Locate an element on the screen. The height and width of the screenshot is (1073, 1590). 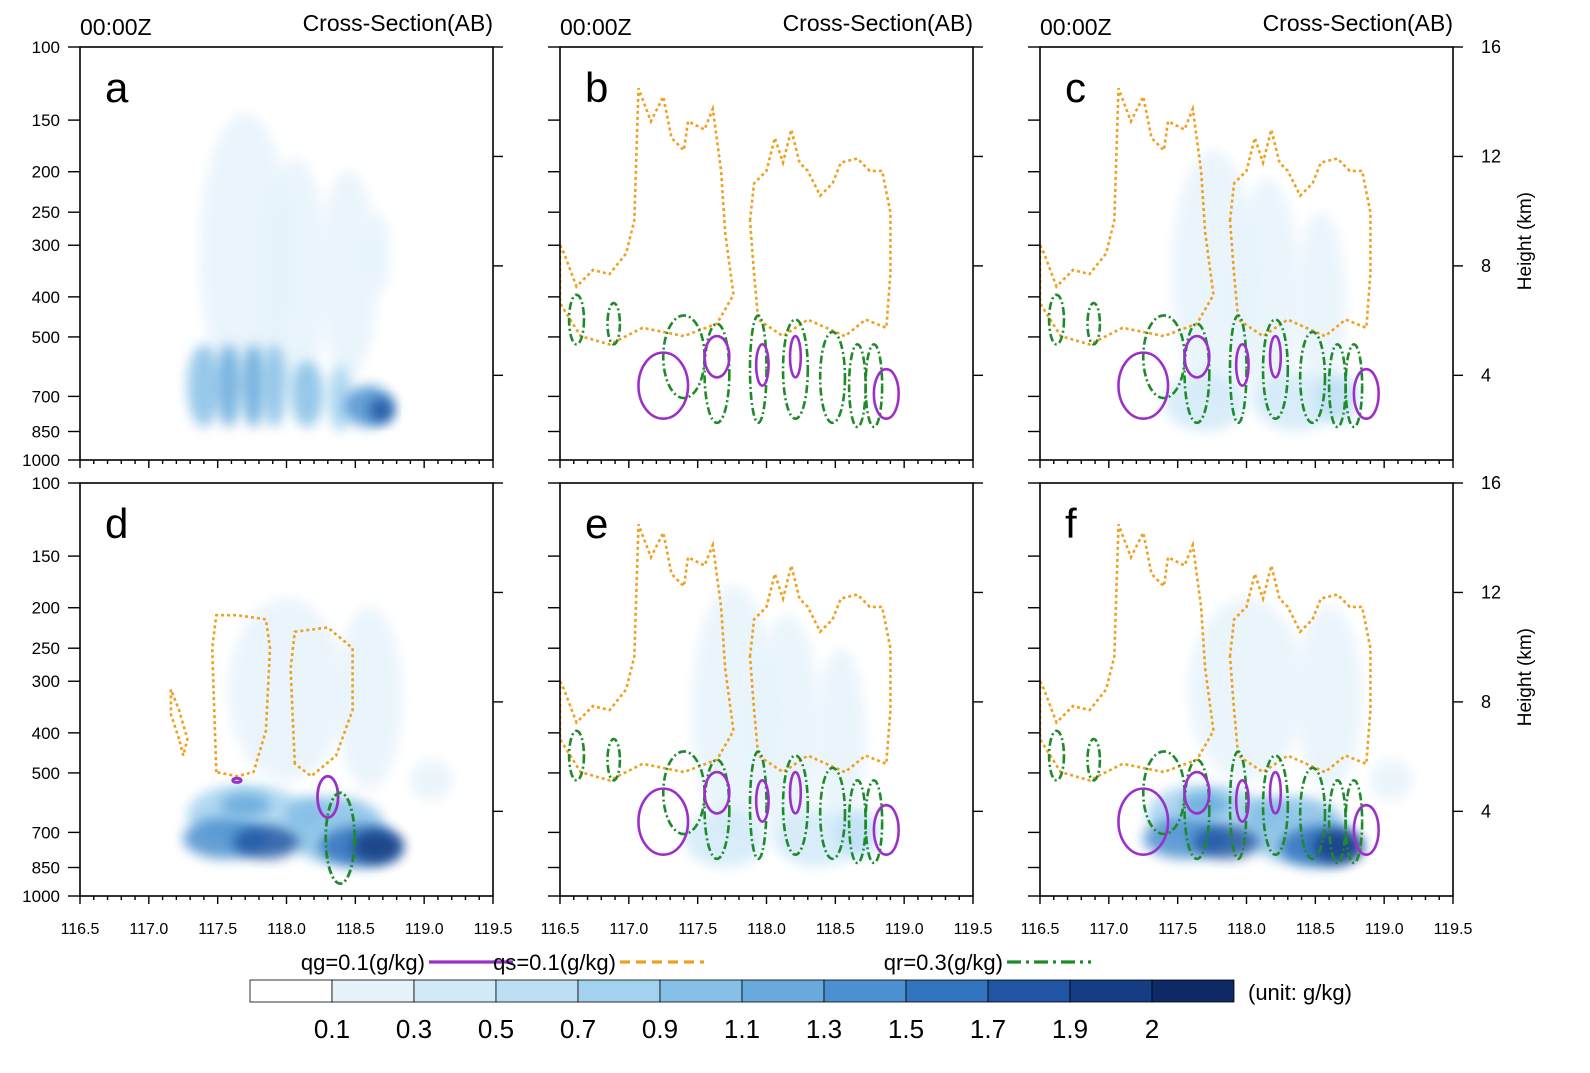
legend-label: qr=0.3(g/kg) is located at coordinates (943, 962).